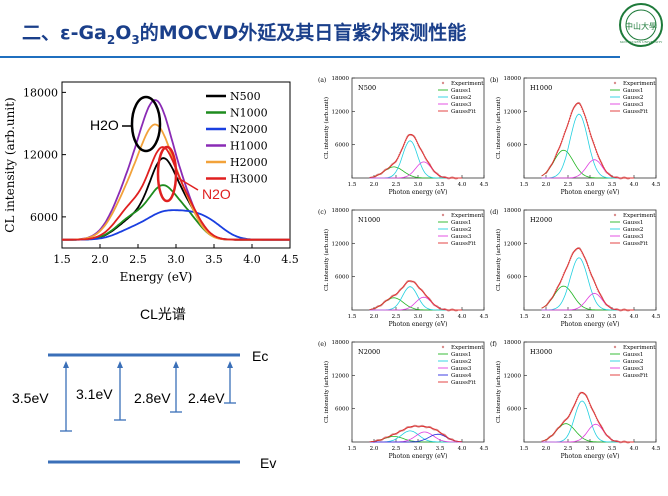  What do you see at coordinates (268, 463) in the screenshot?
I see `ev-label: Ev` at bounding box center [268, 463].